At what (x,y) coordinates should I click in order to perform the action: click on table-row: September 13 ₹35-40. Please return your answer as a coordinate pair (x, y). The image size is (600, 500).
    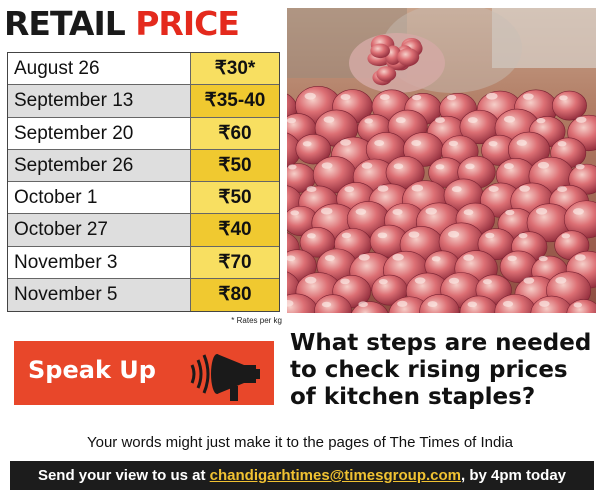
    Looking at the image, I should click on (143, 101).